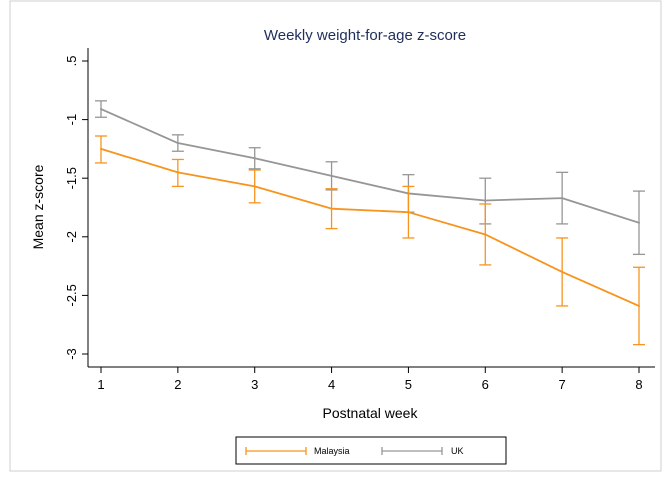  Describe the element at coordinates (254, 384) in the screenshot. I see `x-tick-label: 3` at that location.